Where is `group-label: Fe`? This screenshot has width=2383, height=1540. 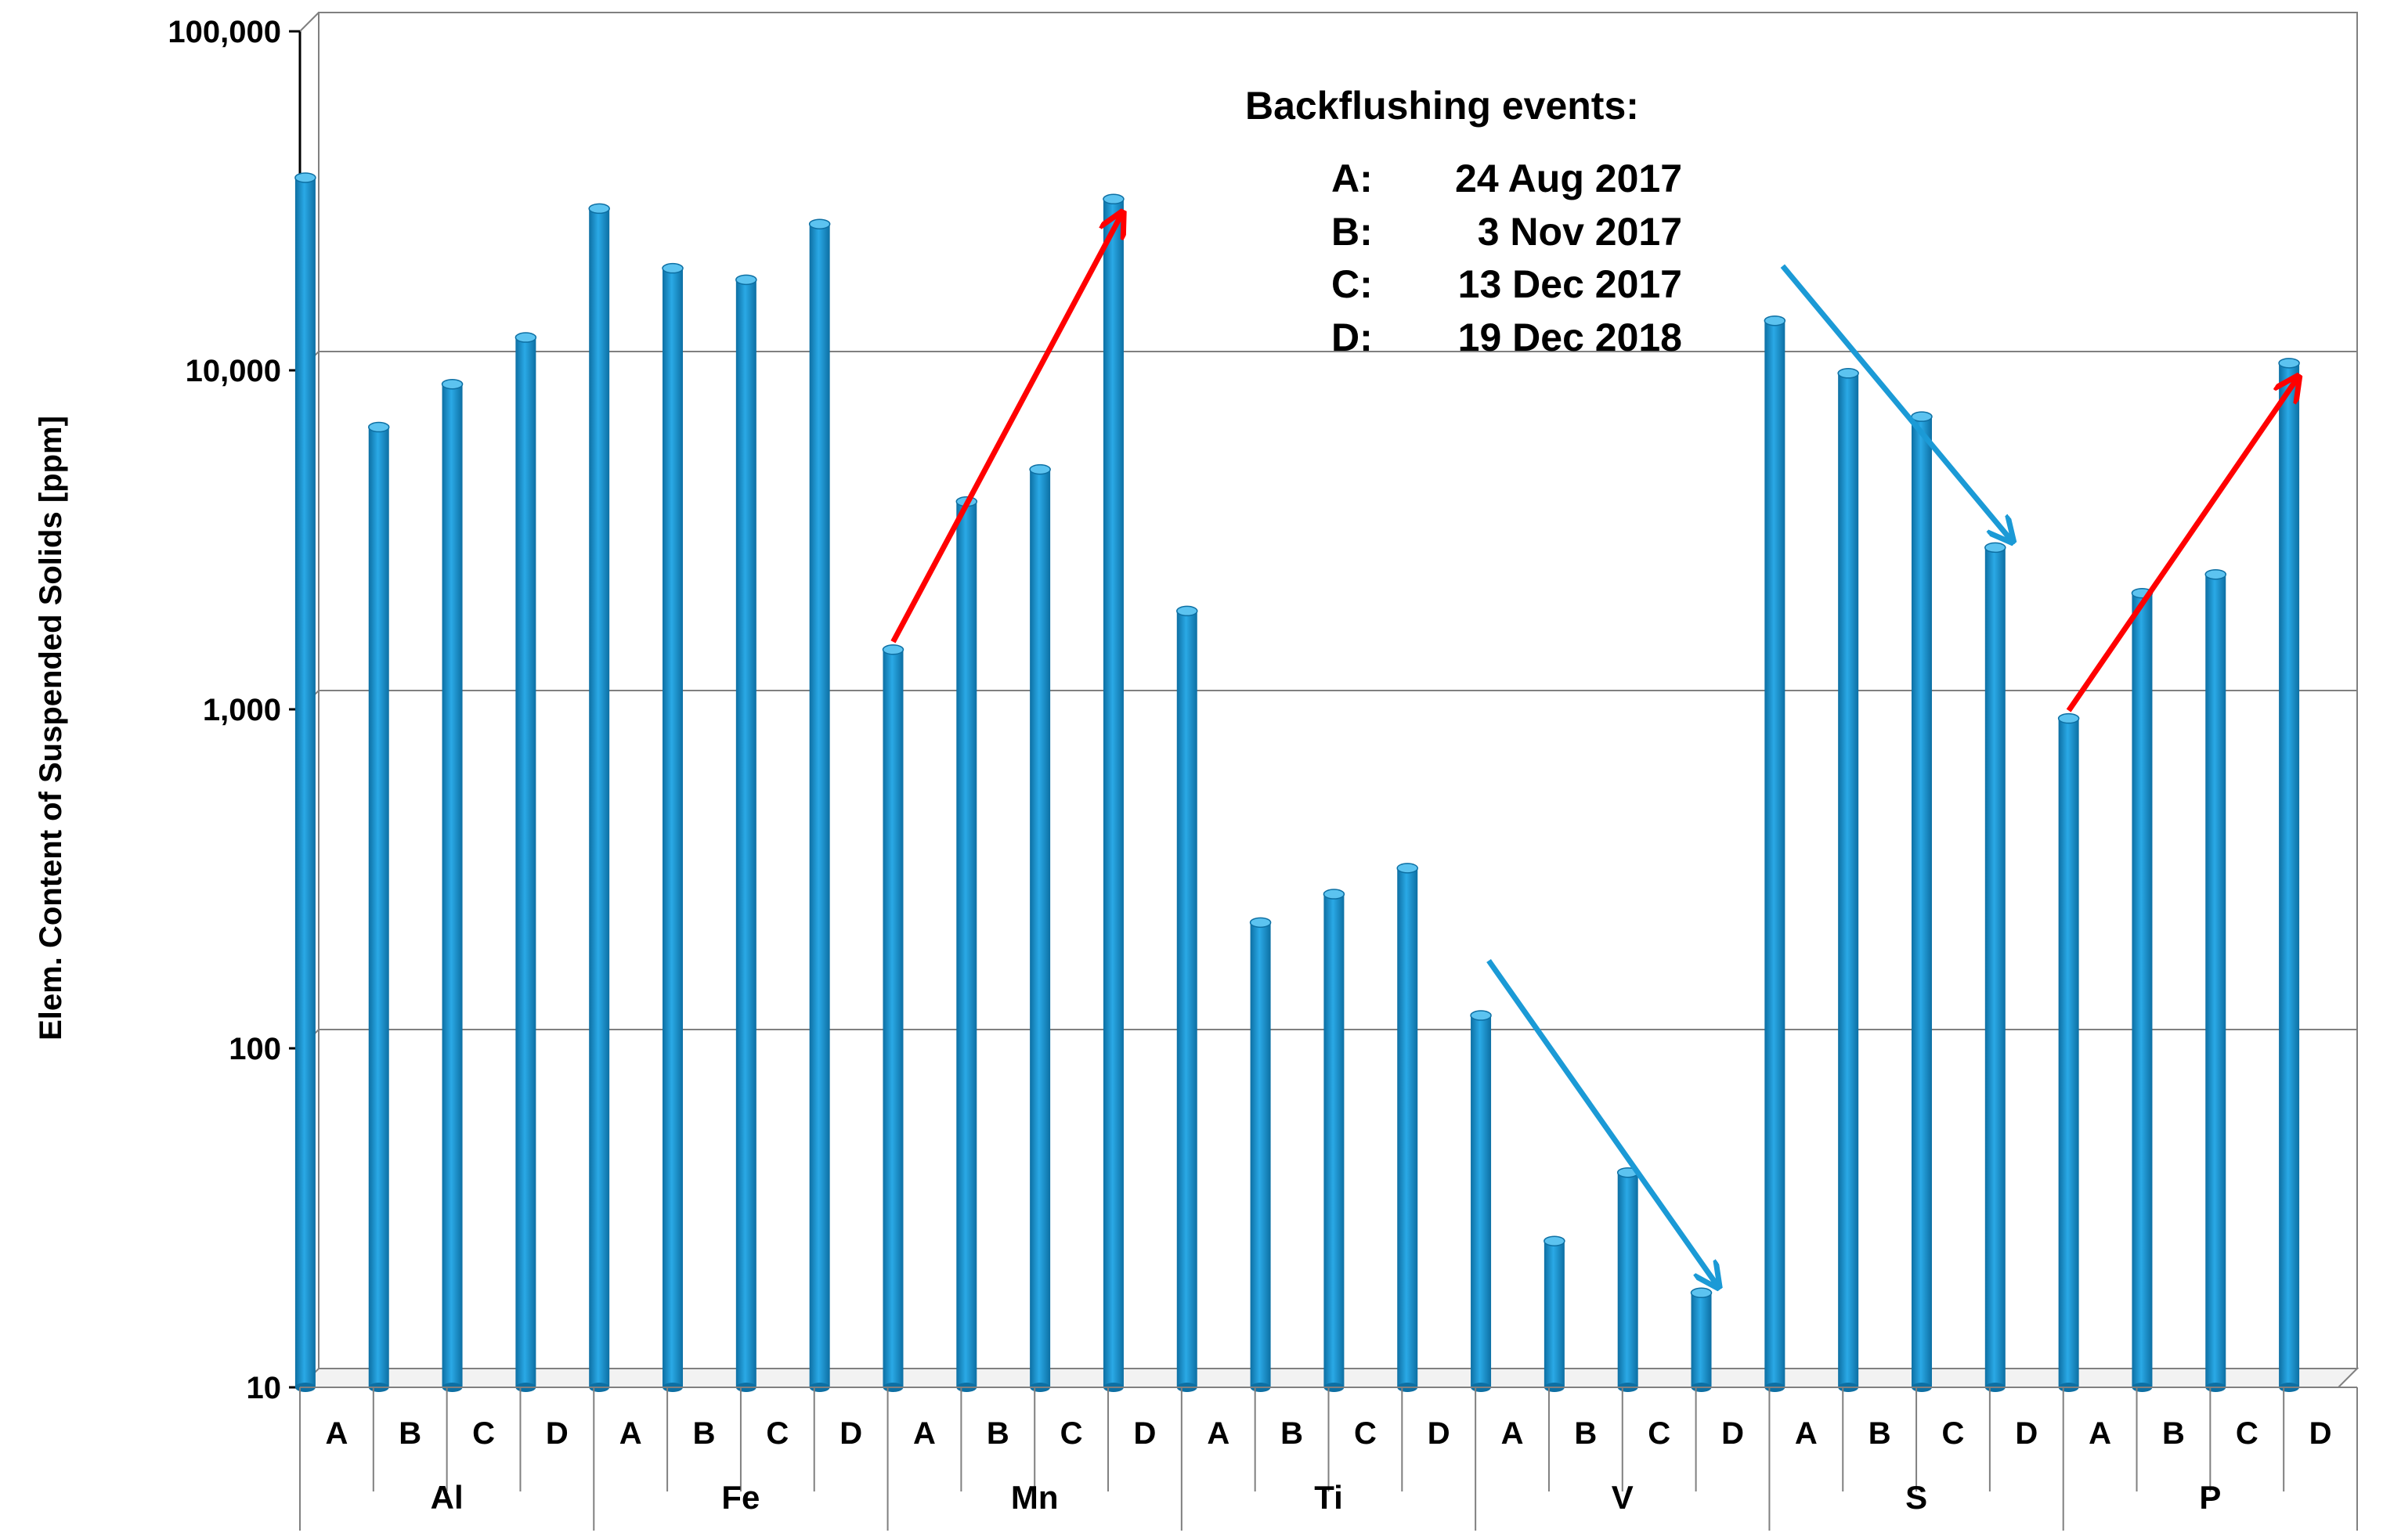
group-label: Fe is located at coordinates (741, 1498).